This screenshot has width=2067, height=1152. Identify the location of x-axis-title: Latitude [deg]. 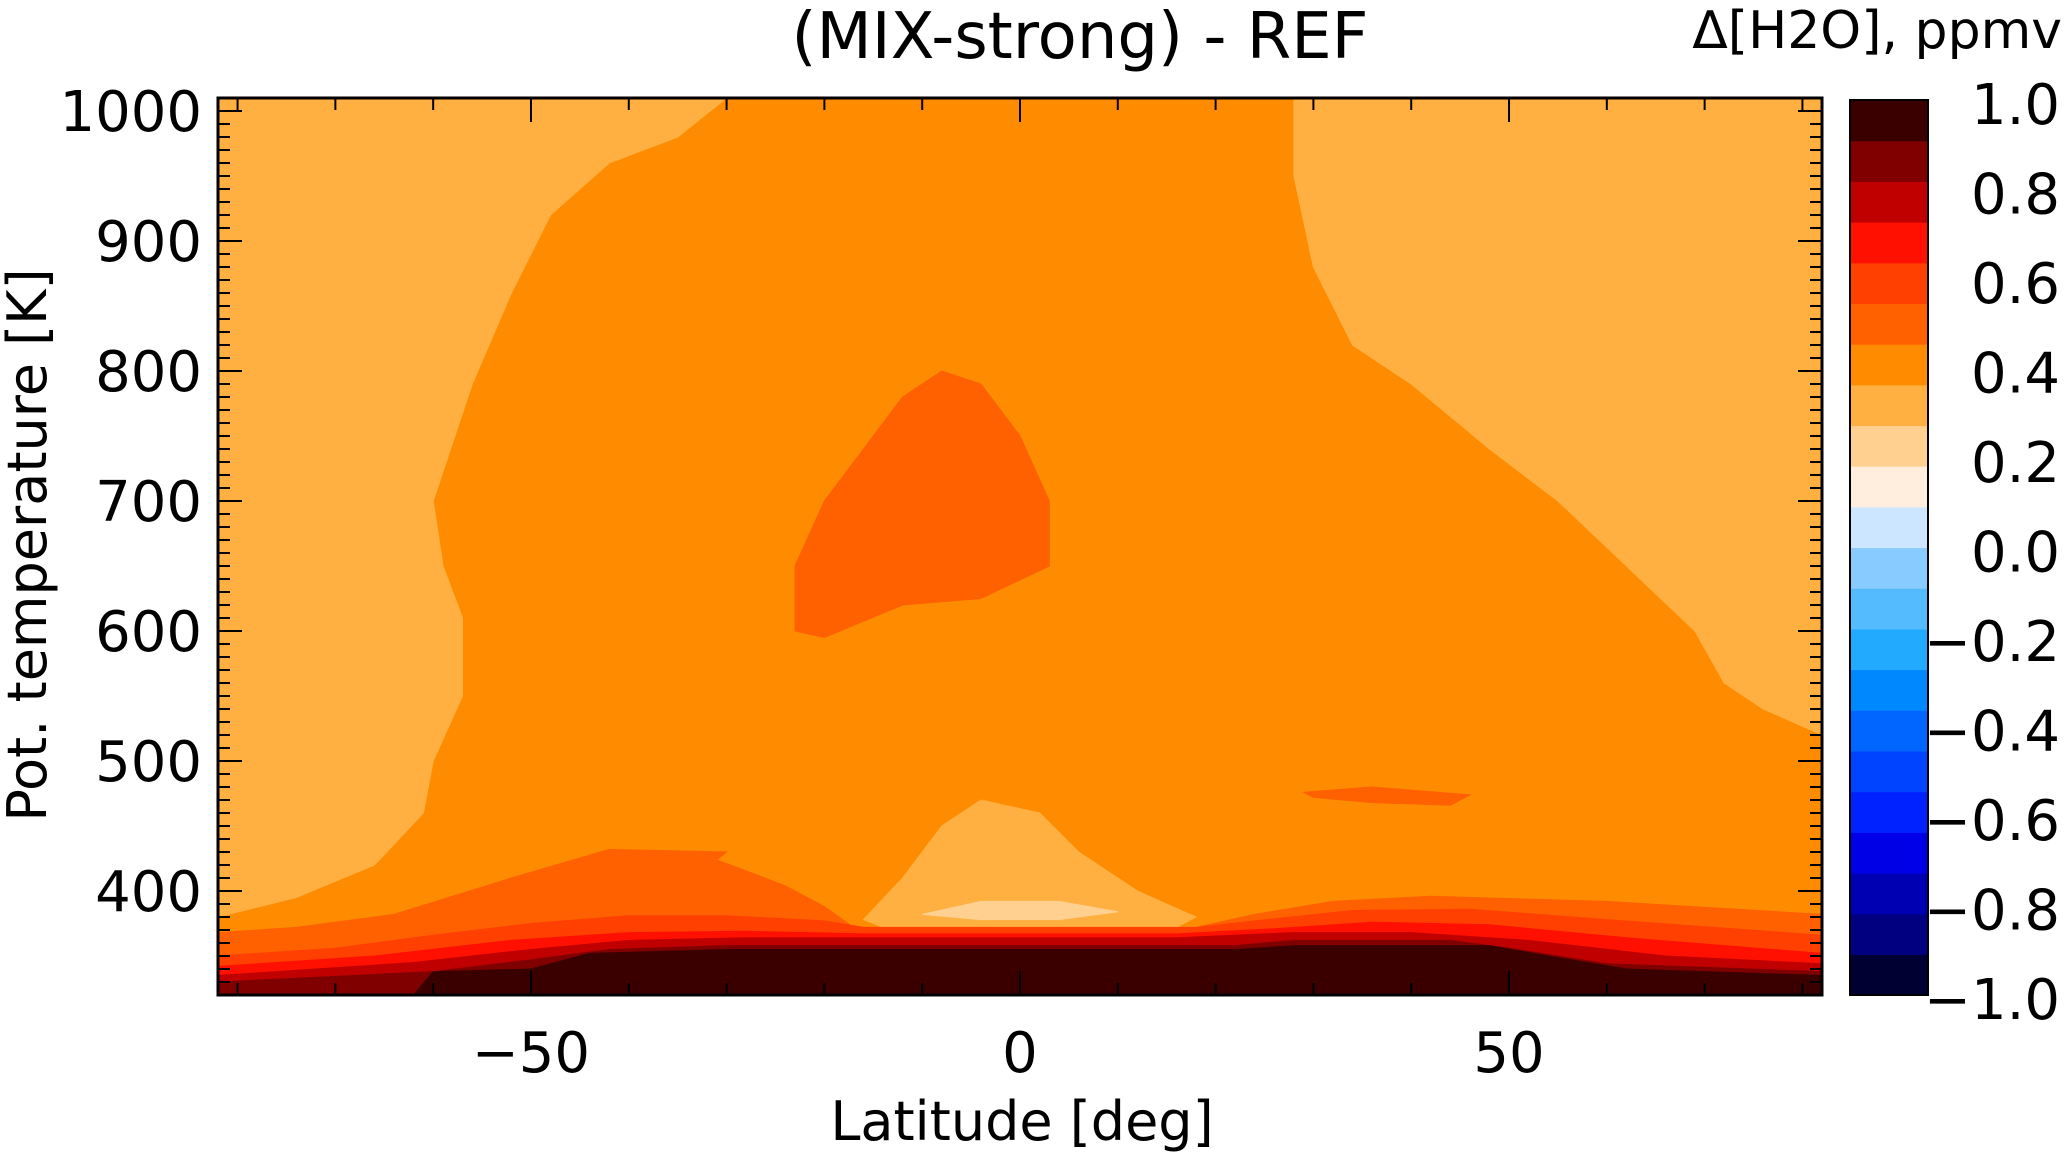
(1021, 1121).